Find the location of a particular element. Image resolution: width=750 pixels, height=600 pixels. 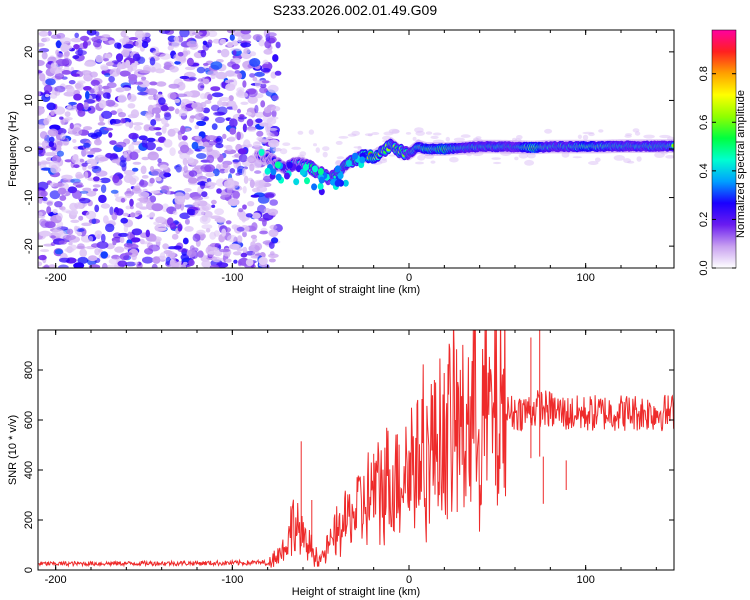

x-tick-label: -100 is located at coordinates (232, 278).